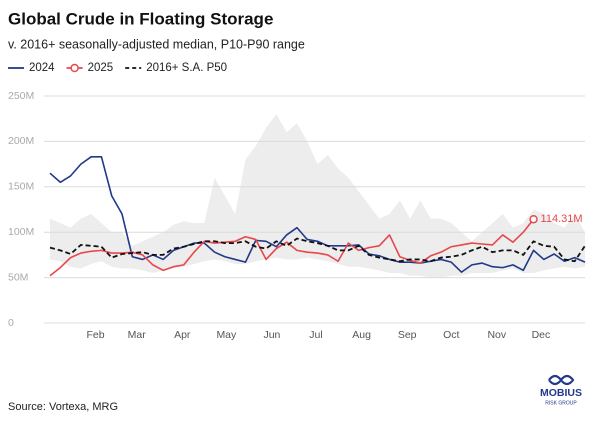 Image resolution: width=600 pixels, height=426 pixels. What do you see at coordinates (407, 335) in the screenshot?
I see `x-tick-label: Sep` at bounding box center [407, 335].